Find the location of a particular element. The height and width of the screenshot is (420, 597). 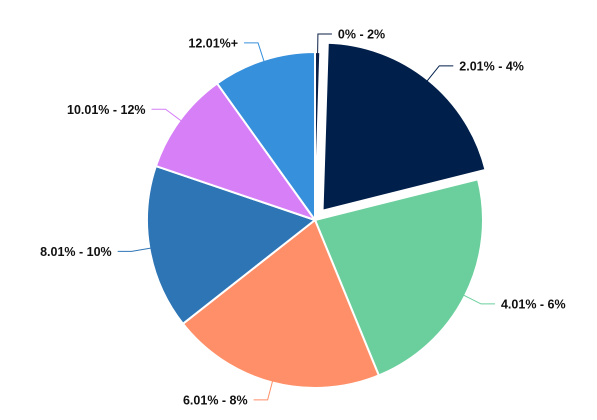

slice-label-12-01-plus: 12.01%+ is located at coordinates (213, 43).